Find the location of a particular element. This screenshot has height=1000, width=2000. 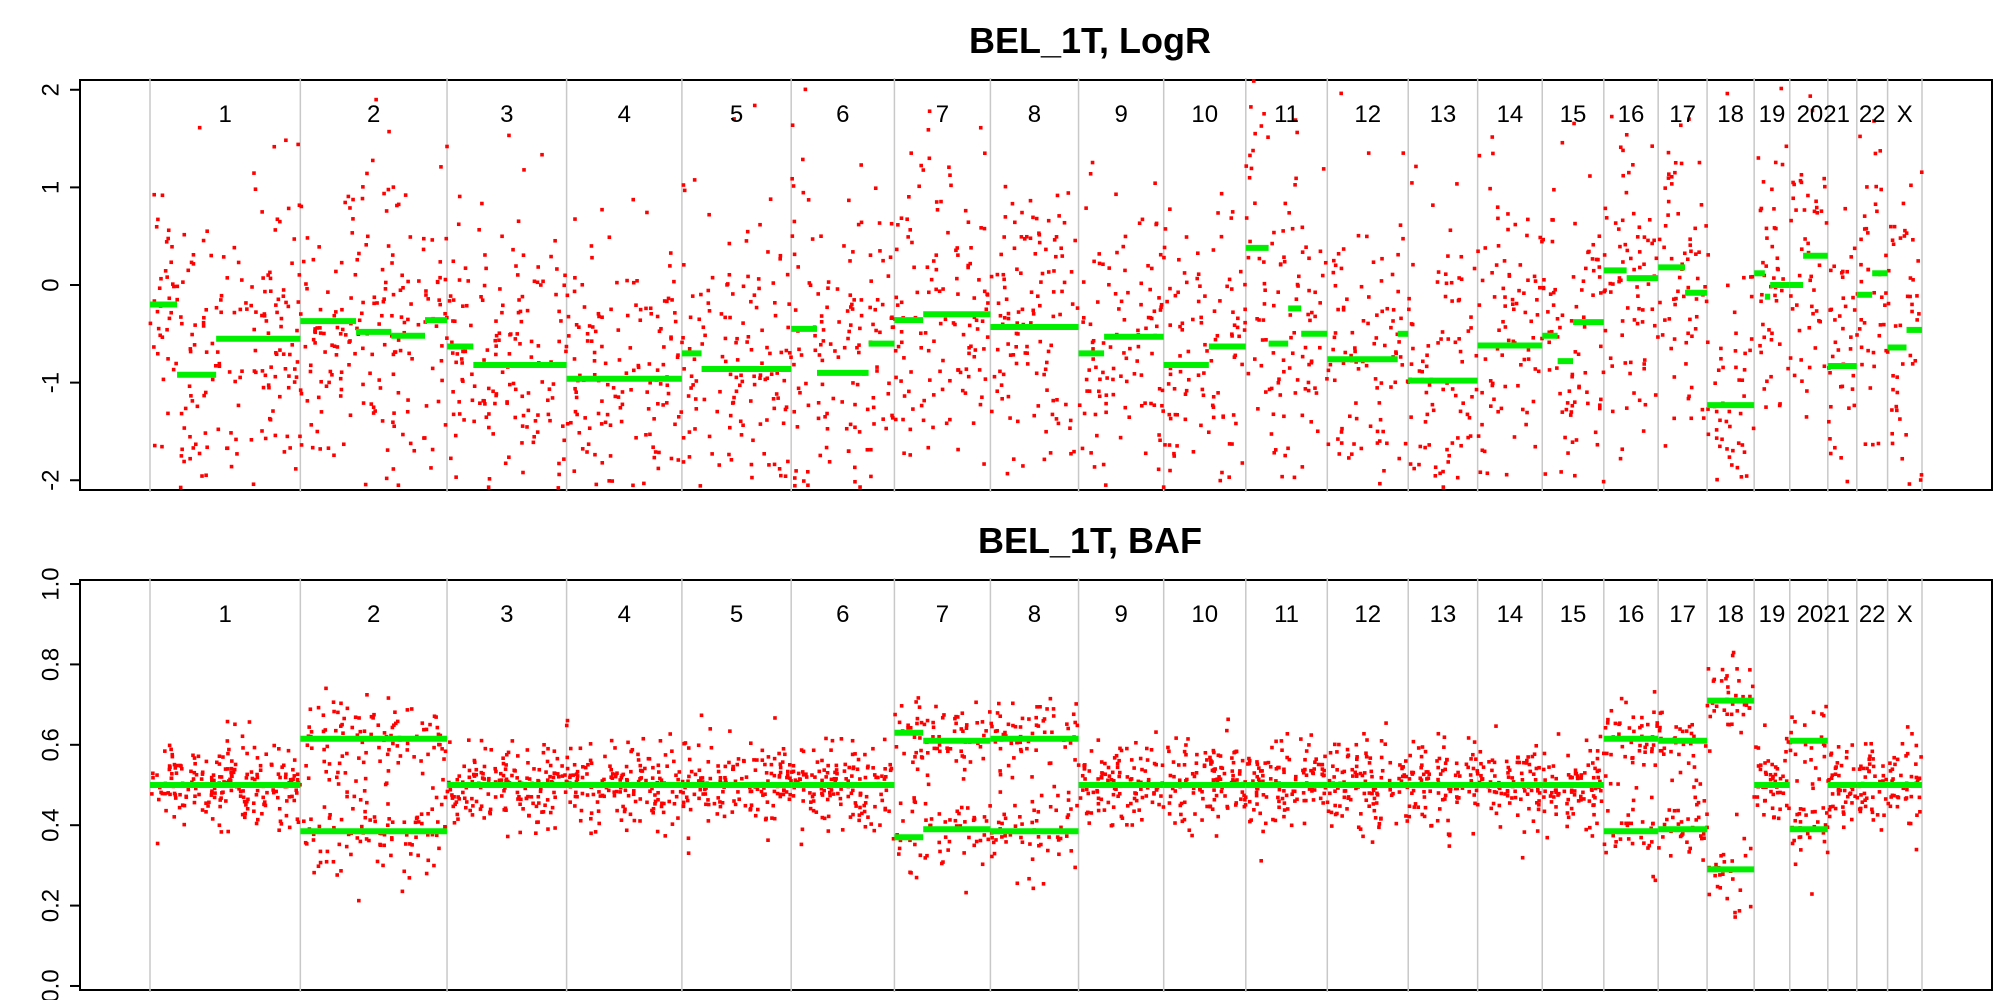

logr-chromosome-label: 11 is located at coordinates (1286, 114).